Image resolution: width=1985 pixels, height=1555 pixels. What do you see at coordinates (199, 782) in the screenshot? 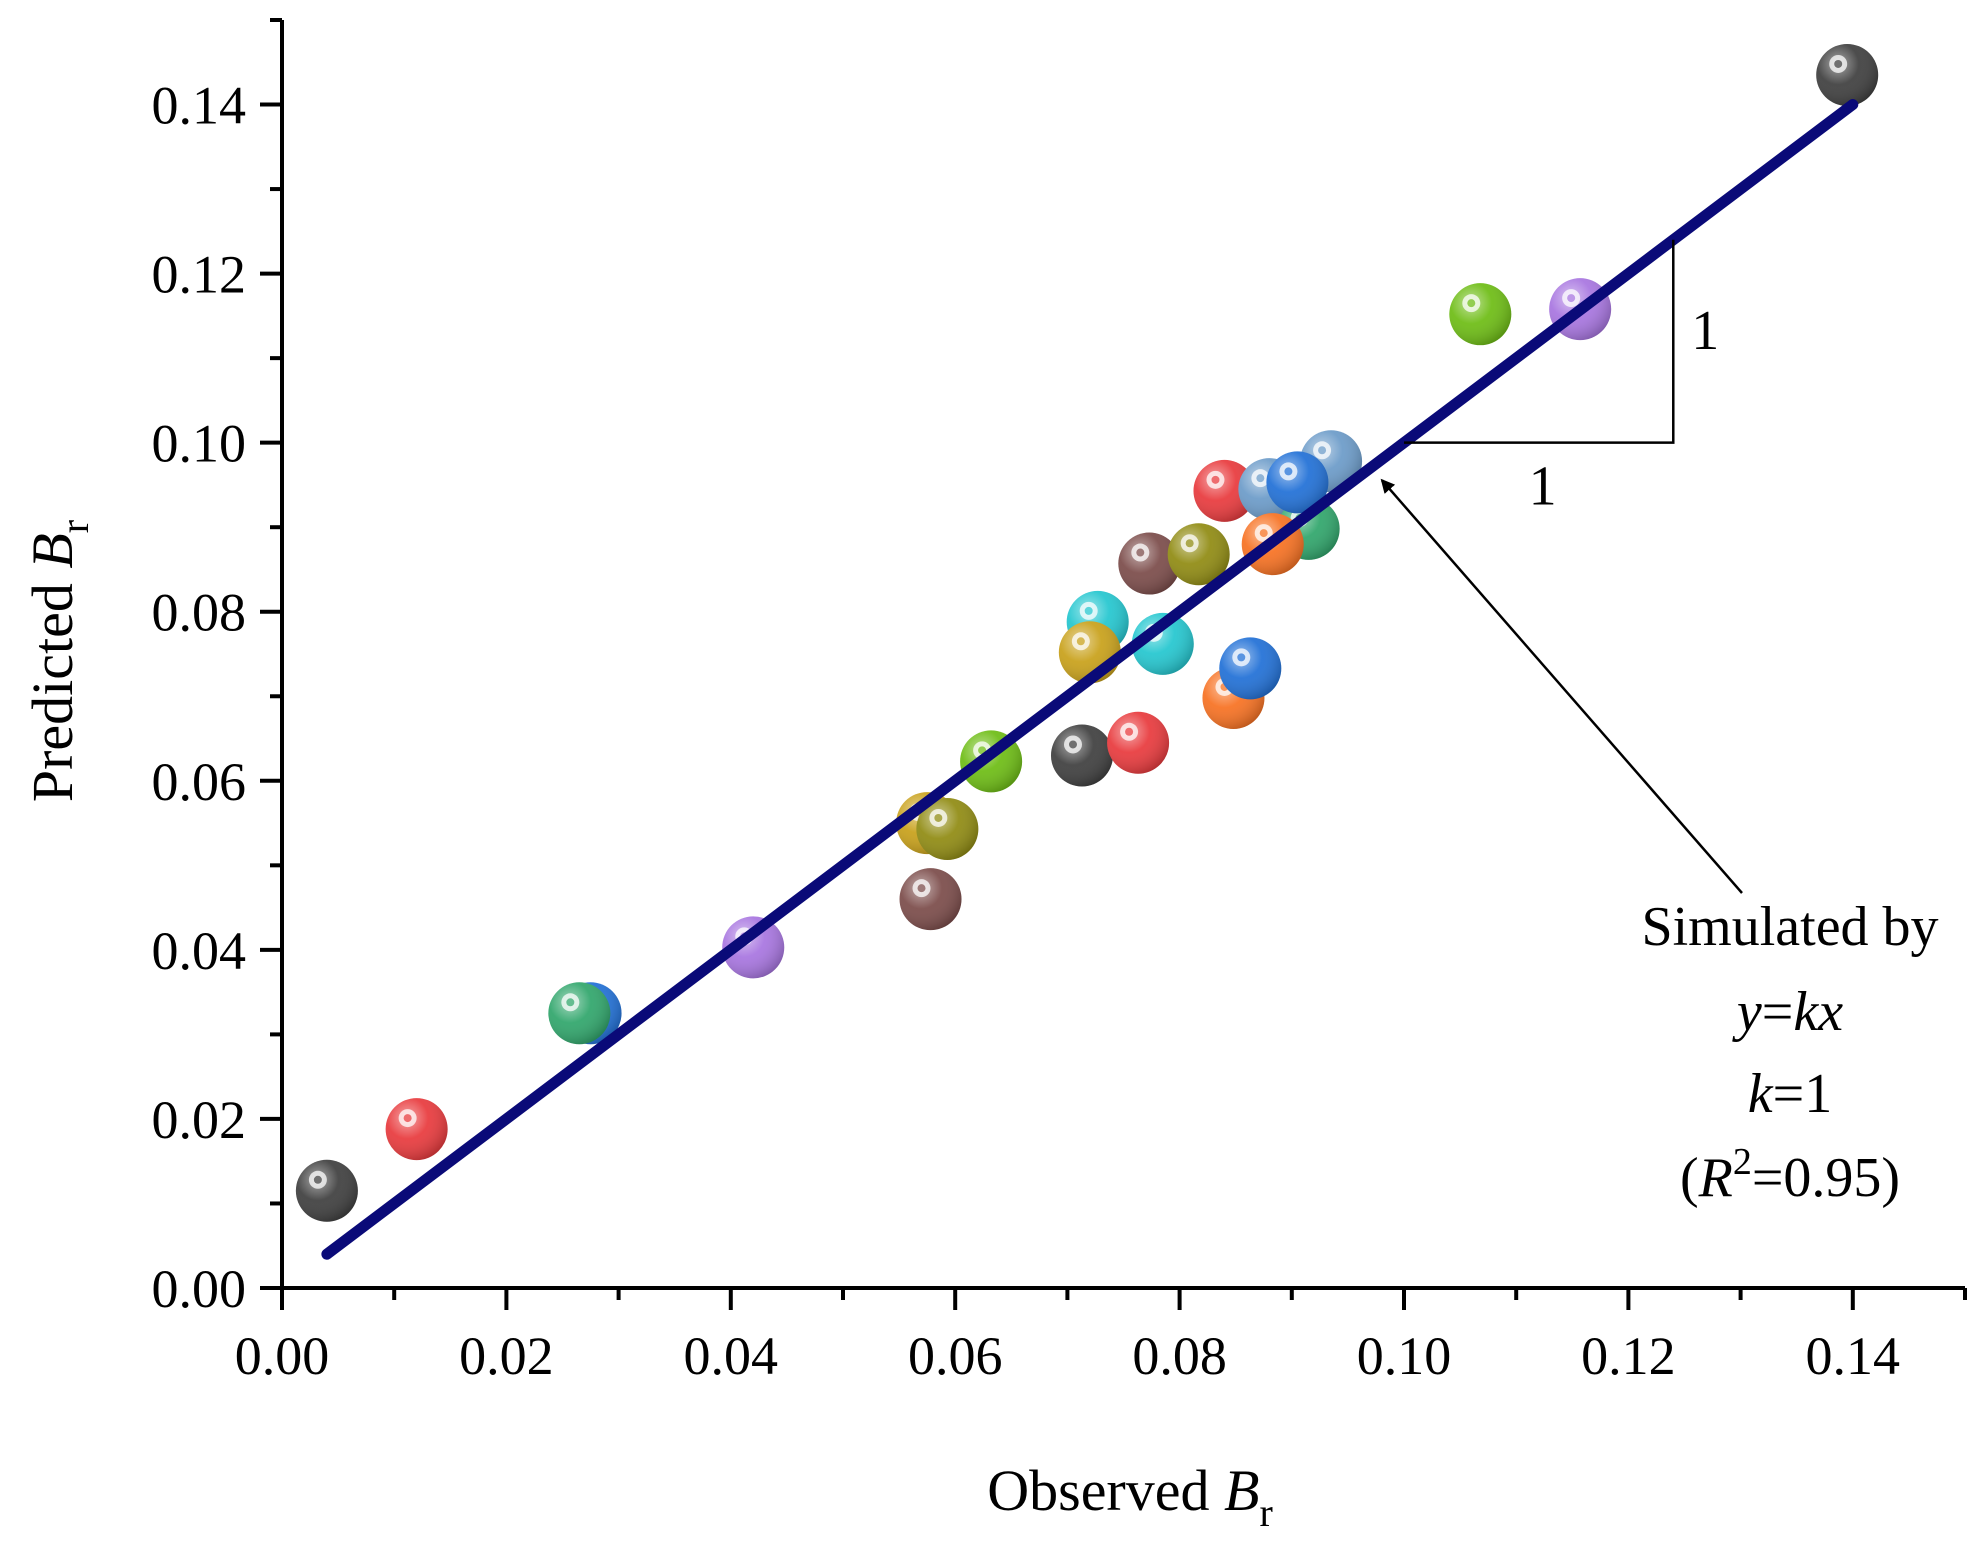
I see `y-tick-label: 0.06` at bounding box center [199, 782].